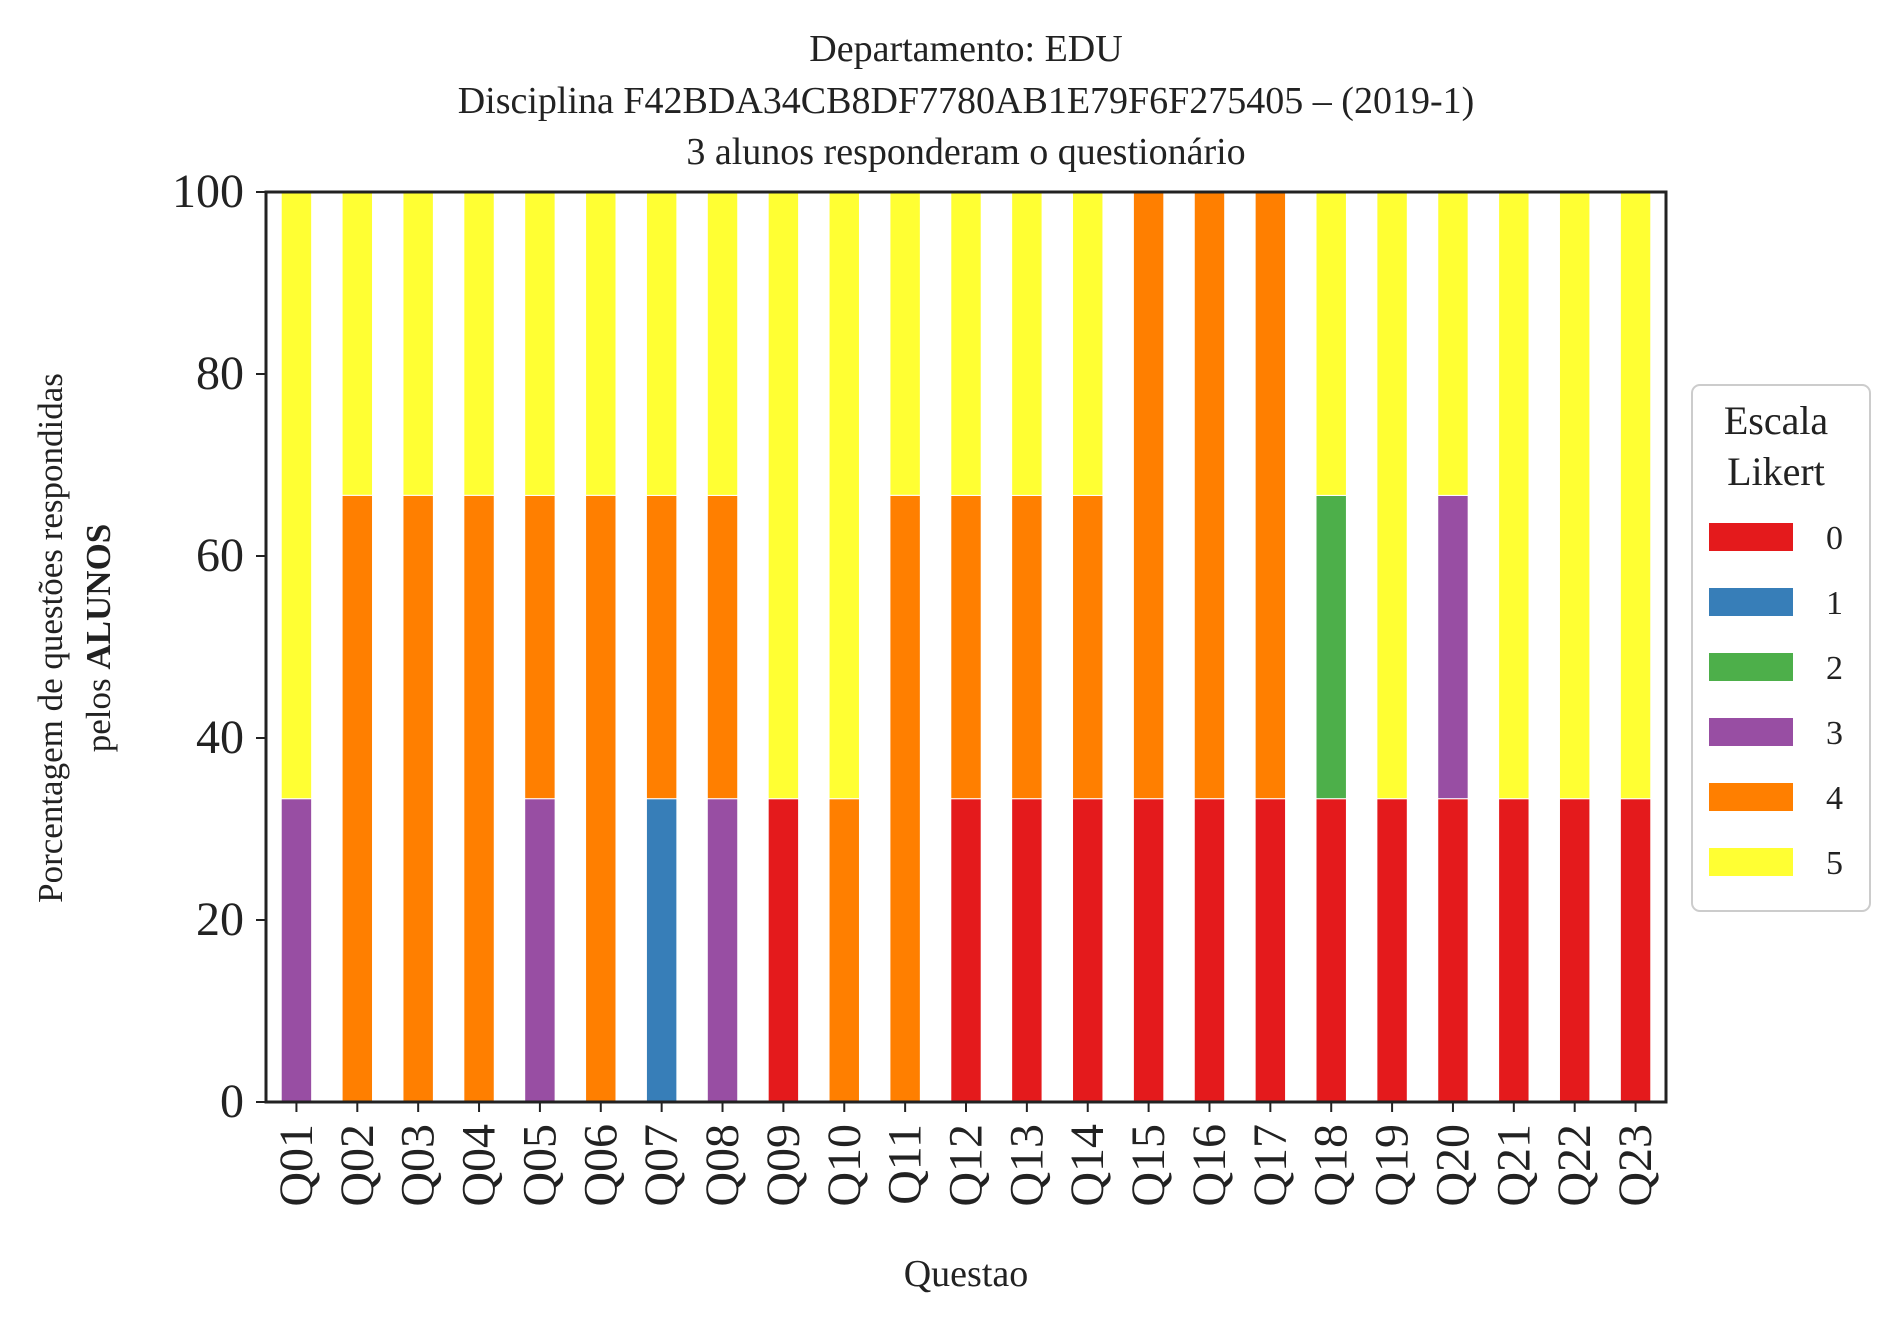 This screenshot has width=1892, height=1323. Describe the element at coordinates (220, 373) in the screenshot. I see `y-tick-label-80: 80` at that location.